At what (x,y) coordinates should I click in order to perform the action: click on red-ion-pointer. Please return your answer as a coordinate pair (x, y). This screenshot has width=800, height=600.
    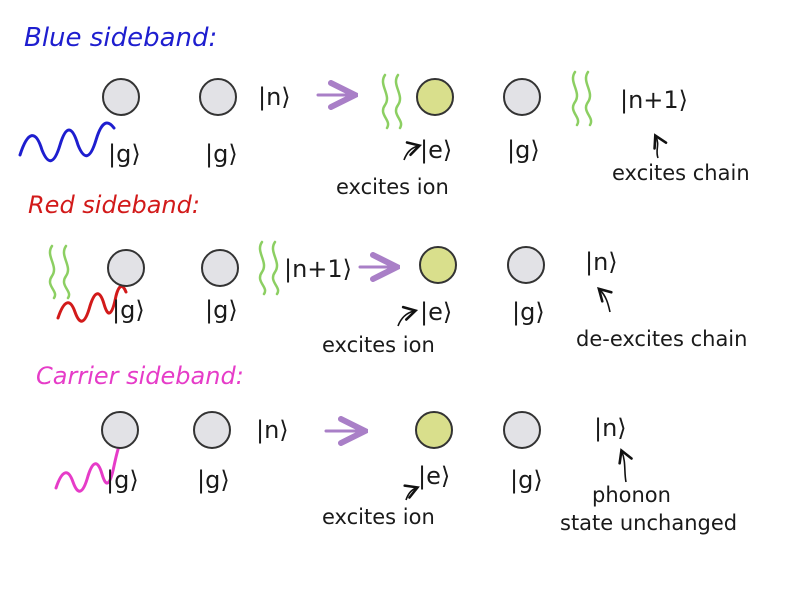
    Looking at the image, I should click on (408, 316).